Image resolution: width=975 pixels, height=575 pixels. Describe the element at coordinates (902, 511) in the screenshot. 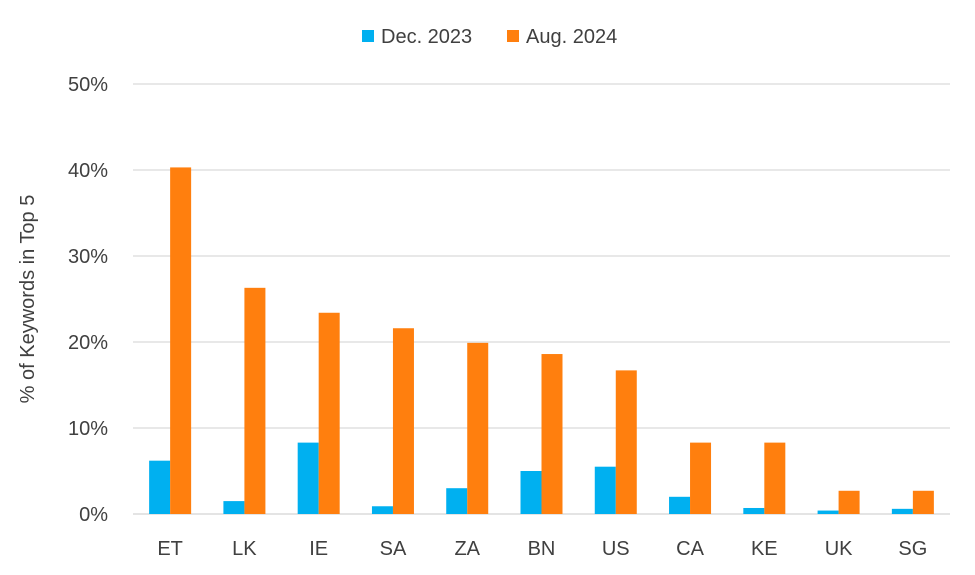

I see `bar-dec-2023-sg` at that location.